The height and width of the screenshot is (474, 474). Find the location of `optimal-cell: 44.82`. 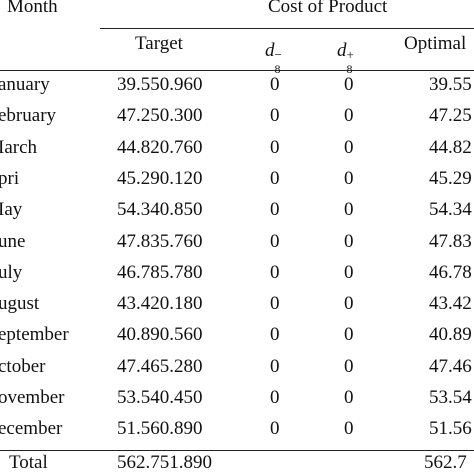

optimal-cell: 44.82 is located at coordinates (450, 147).